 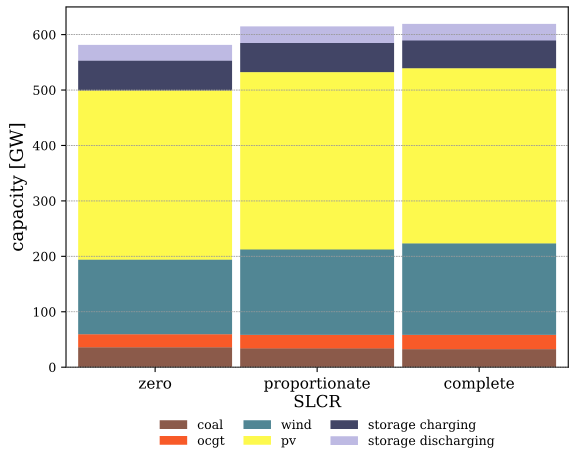 I want to click on y-tick-label: 100, so click(x=45, y=312).